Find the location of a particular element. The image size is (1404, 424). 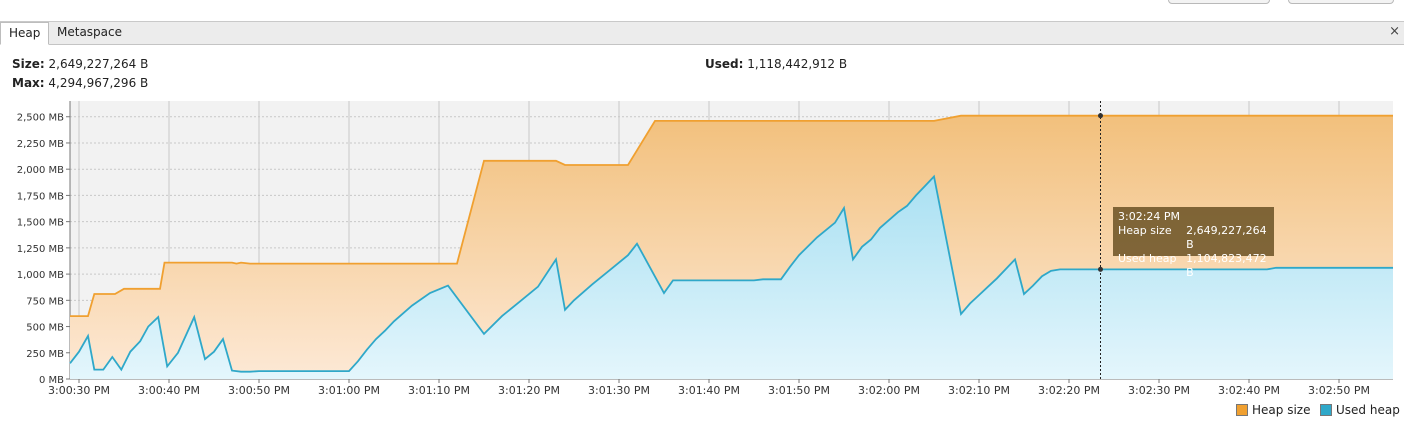

used-stat: Used: 1,118,442,912 B is located at coordinates (776, 64).